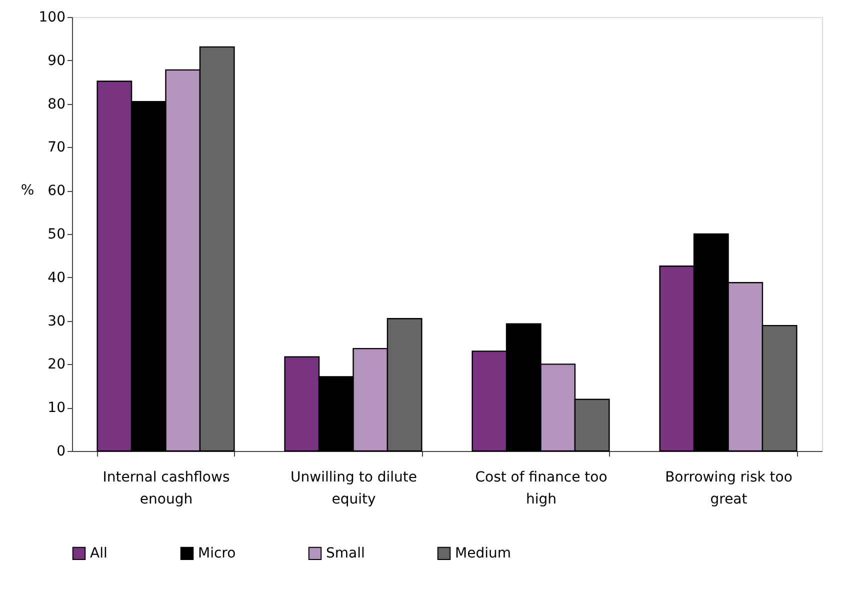 The image size is (852, 602). What do you see at coordinates (99, 553) in the screenshot?
I see `legend-label: All` at bounding box center [99, 553].